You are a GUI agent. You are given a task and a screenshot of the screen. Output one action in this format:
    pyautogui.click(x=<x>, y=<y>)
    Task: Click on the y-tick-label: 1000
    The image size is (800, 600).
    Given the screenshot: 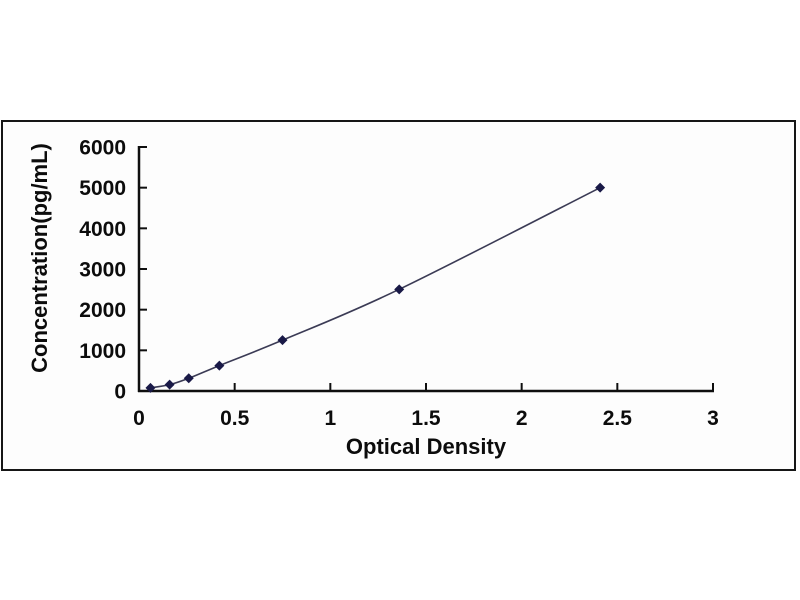 What is the action you would take?
    pyautogui.click(x=102, y=351)
    